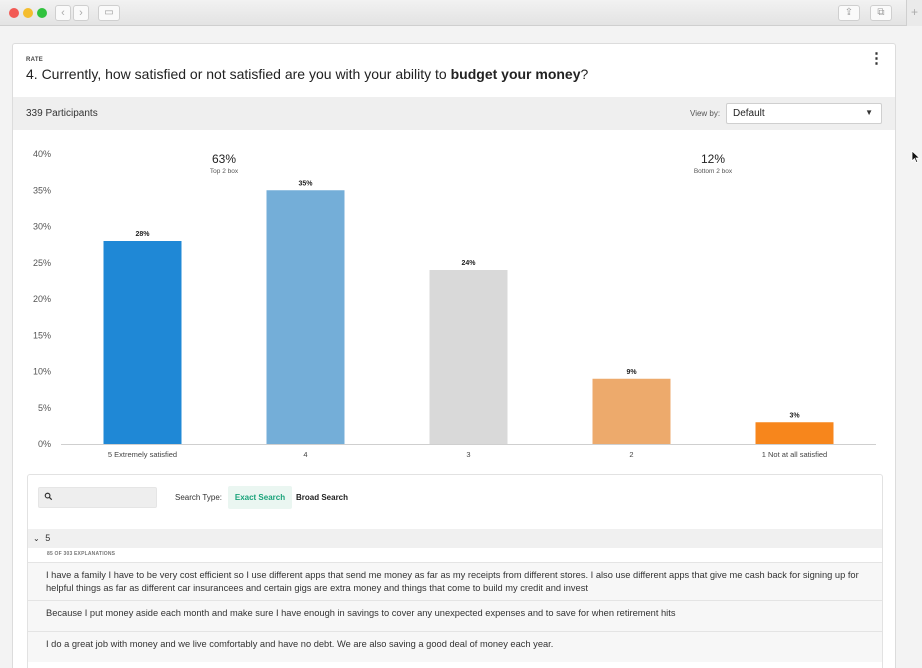 Image resolution: width=922 pixels, height=668 pixels. What do you see at coordinates (468, 454) in the screenshot?
I see `x-tick-label: 3` at bounding box center [468, 454].